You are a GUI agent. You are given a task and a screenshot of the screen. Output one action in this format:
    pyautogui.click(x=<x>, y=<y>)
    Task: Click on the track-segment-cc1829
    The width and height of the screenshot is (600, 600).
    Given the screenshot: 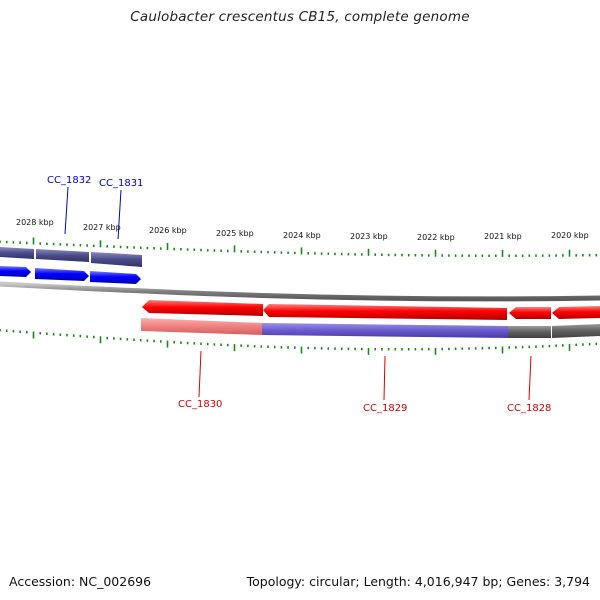 What is the action you would take?
    pyautogui.click(x=385, y=330)
    